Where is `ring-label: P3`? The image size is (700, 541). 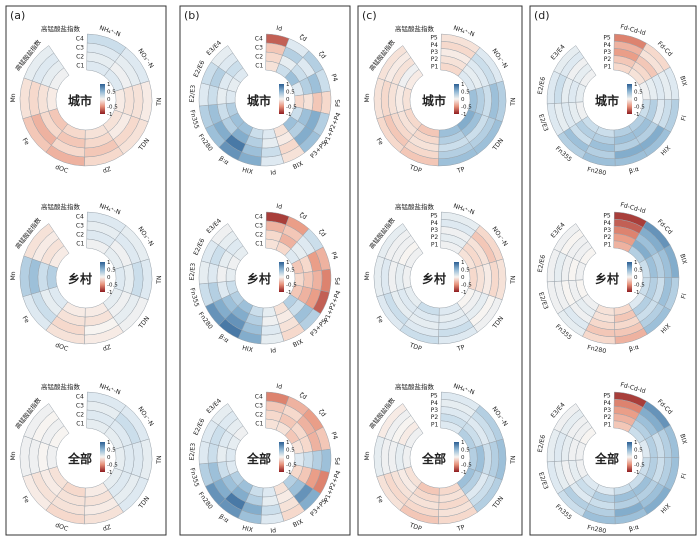 ring-label: P3 is located at coordinates (435, 230).